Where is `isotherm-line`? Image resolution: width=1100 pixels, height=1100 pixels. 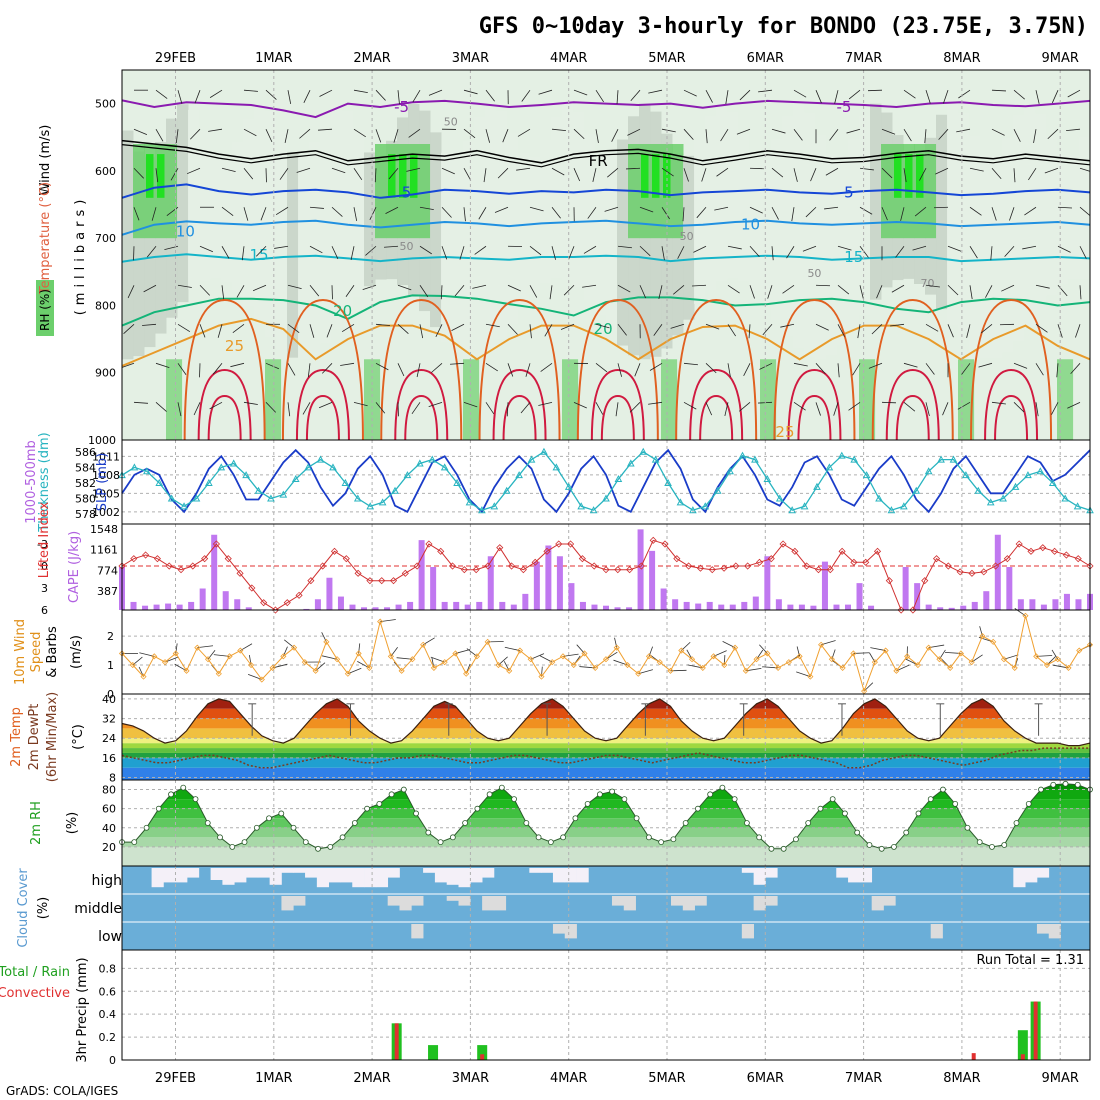
isotherm-line is located at coordinates (322, 369).